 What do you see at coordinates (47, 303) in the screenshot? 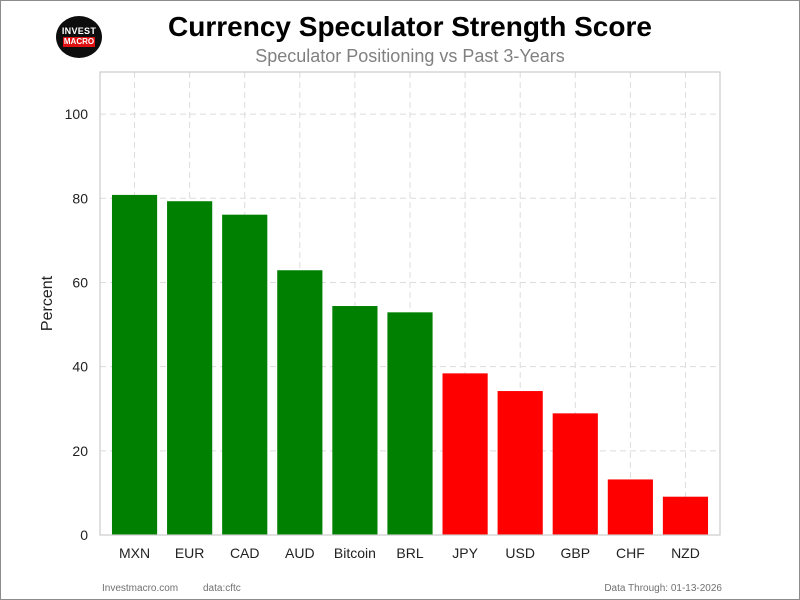
I see `y-axis-label: Percent` at bounding box center [47, 303].